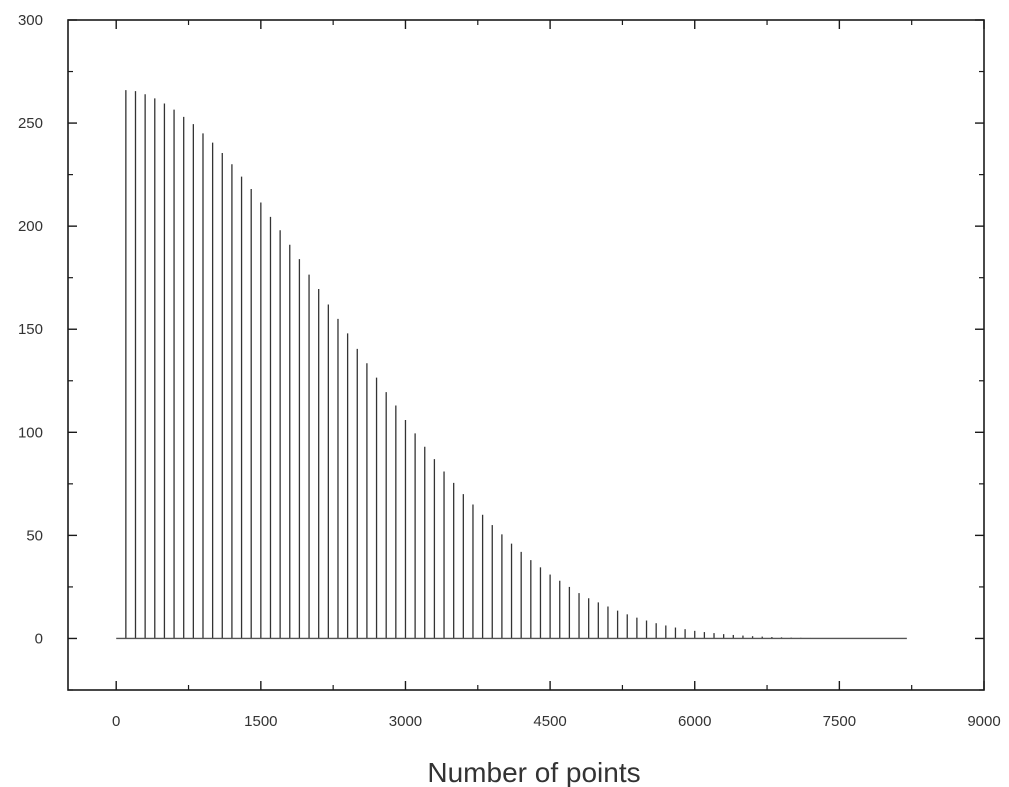 This screenshot has width=1009, height=787. I want to click on x-axis-tick-labels: 0 1500 3000 4500 6000 7500 9000, so click(556, 721).